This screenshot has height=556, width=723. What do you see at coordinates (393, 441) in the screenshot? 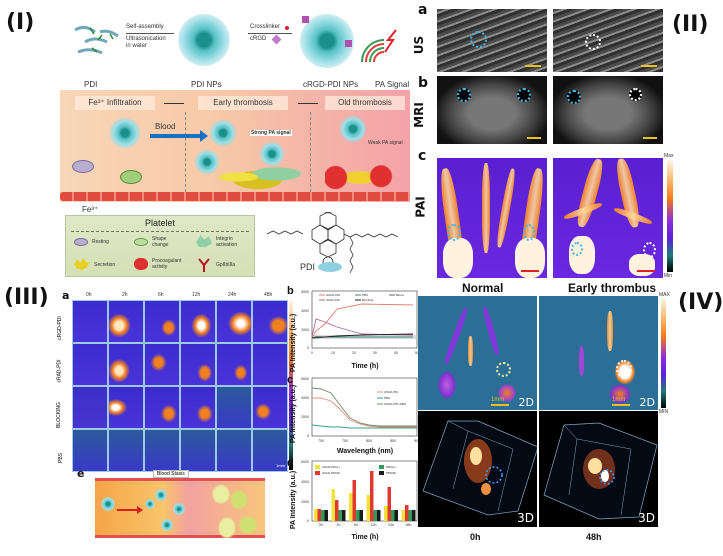
I see `svg-text: 850` at bounding box center [393, 441].